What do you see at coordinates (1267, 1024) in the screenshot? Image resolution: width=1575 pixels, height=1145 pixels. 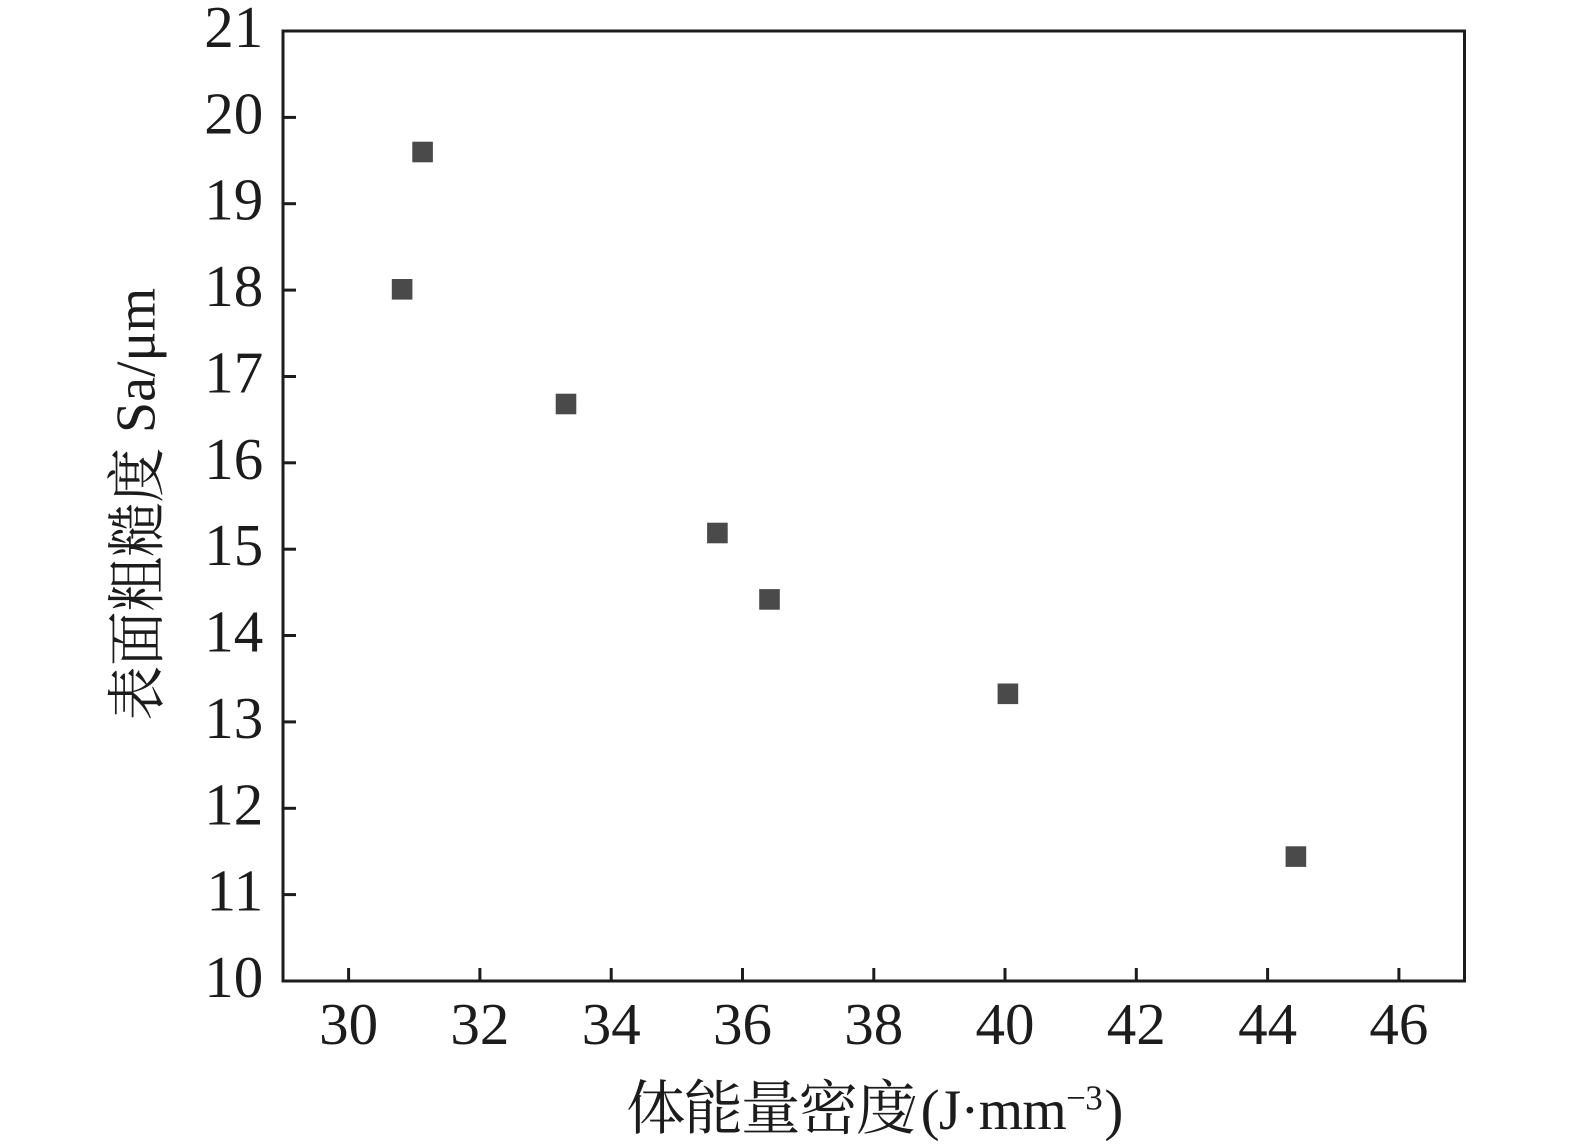 I see `svg-text: 44` at bounding box center [1267, 1024].